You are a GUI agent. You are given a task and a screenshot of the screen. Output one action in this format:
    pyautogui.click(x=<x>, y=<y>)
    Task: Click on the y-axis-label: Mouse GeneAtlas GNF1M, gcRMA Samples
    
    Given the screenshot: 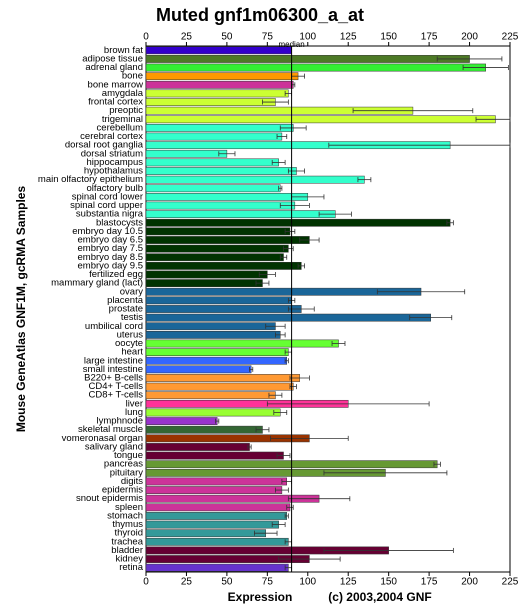 What is the action you would take?
    pyautogui.click(x=21, y=309)
    